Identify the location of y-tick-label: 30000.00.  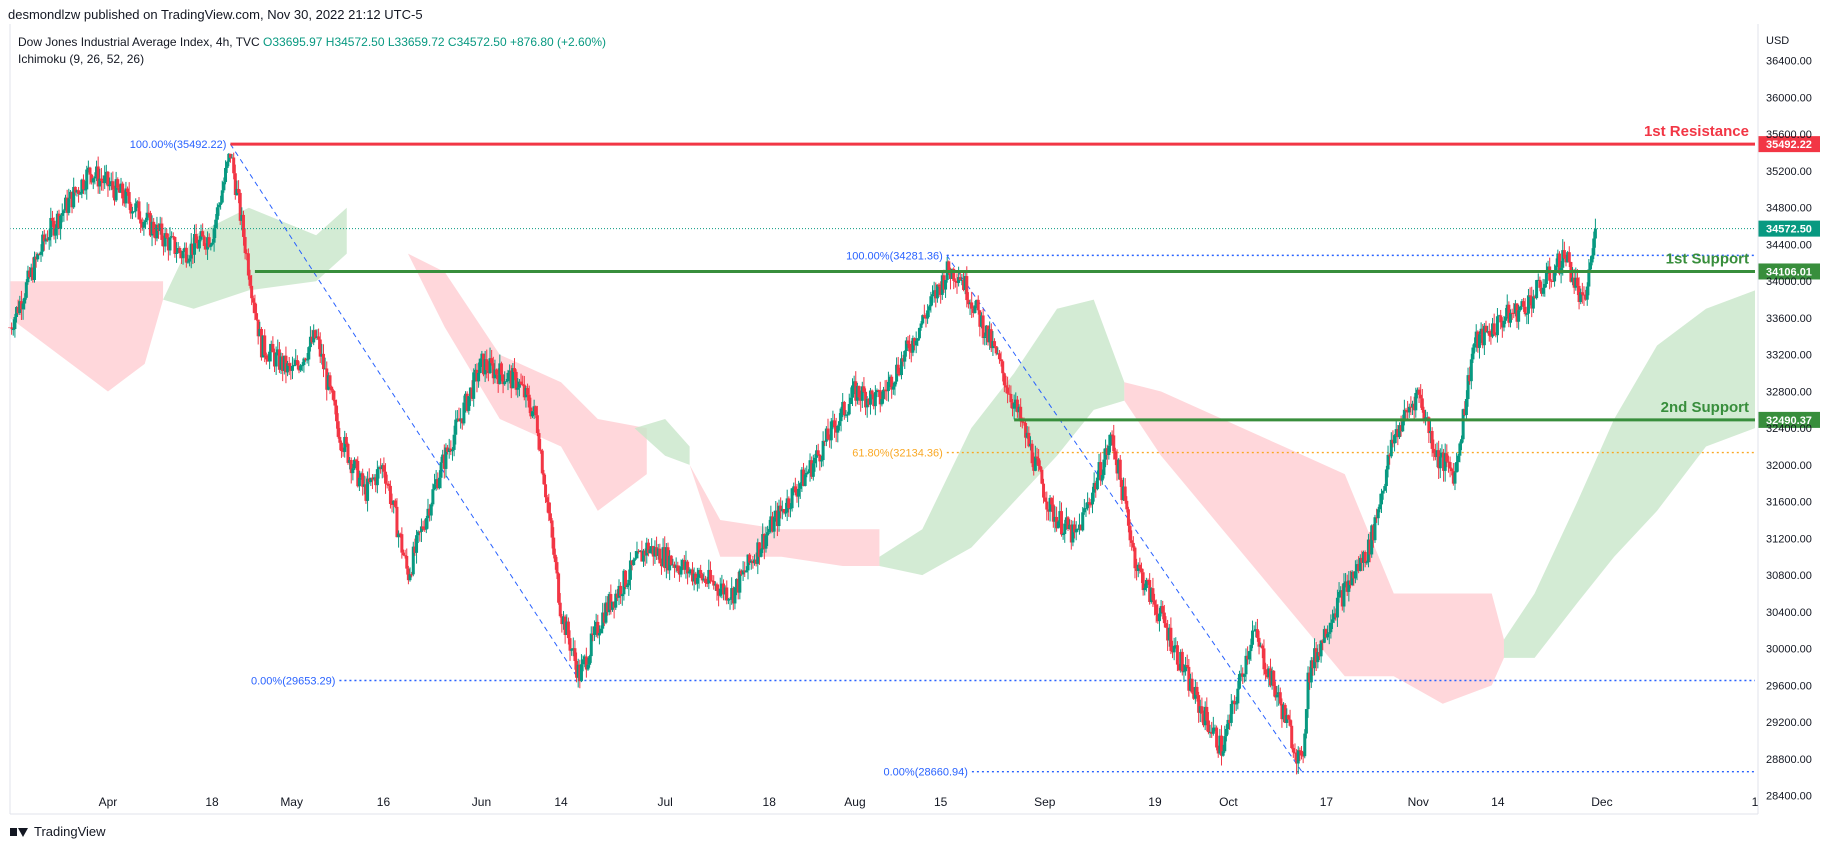
(1789, 650).